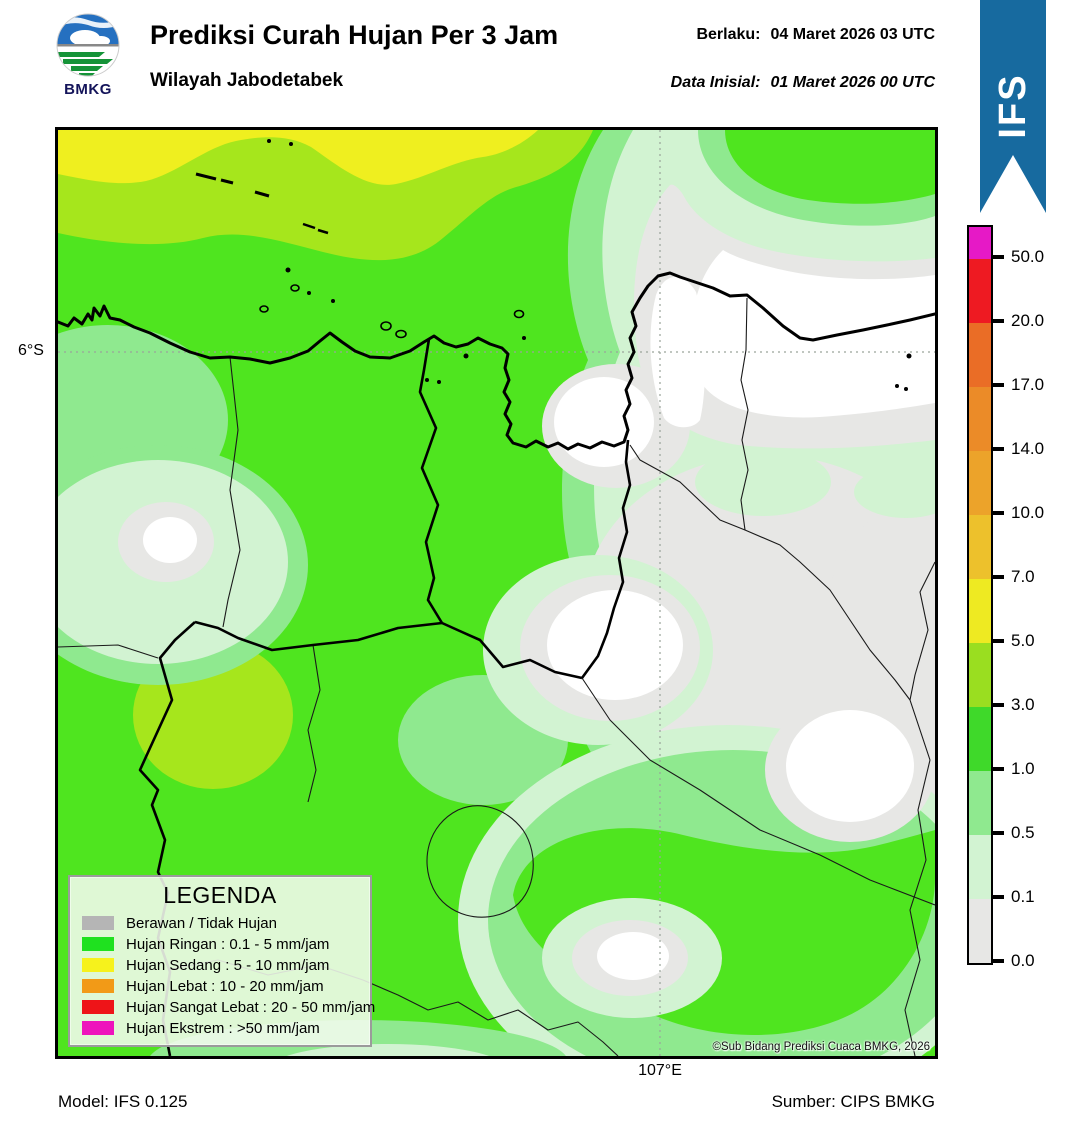  Describe the element at coordinates (660, 1070) in the screenshot. I see `longitude-label: 107°E` at that location.